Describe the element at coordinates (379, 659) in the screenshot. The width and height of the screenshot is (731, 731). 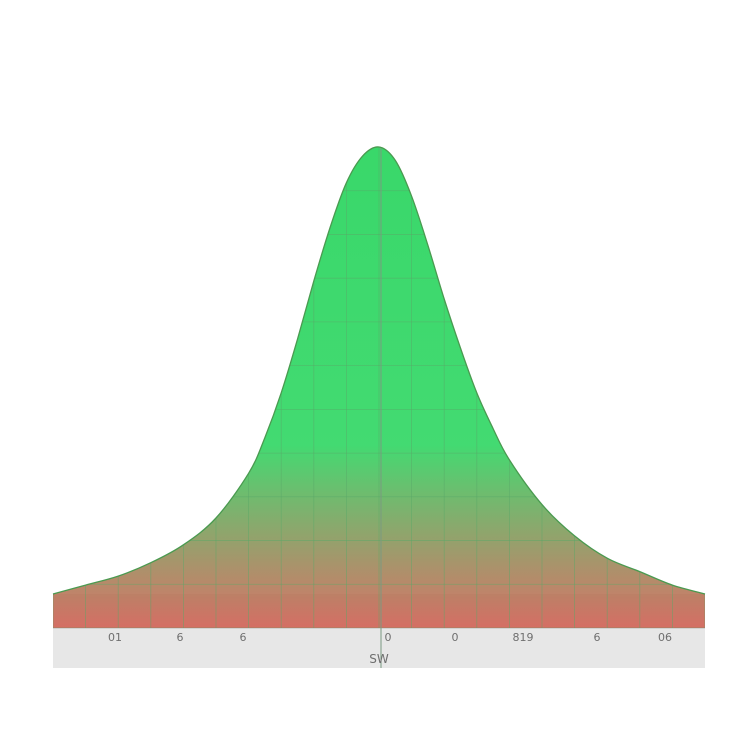
I see `x-axis-title: SW` at that location.